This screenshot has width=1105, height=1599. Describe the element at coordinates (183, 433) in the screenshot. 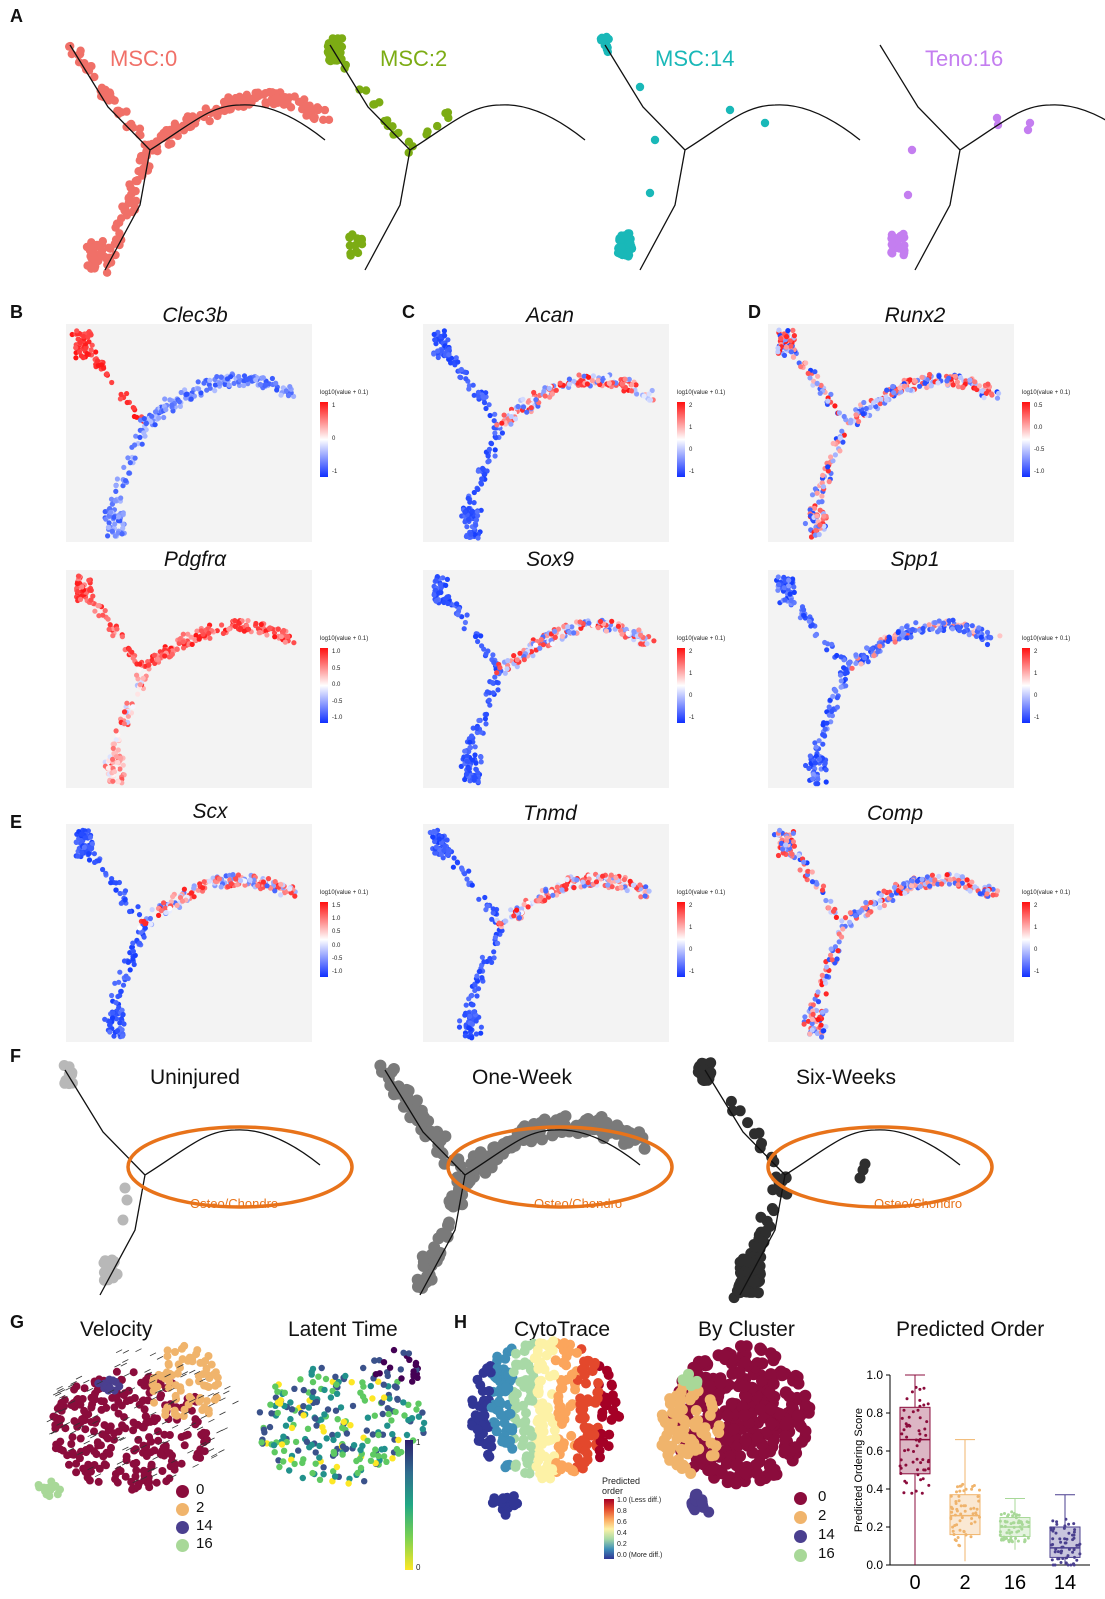

I see `gene-scatter-clec3b` at that location.